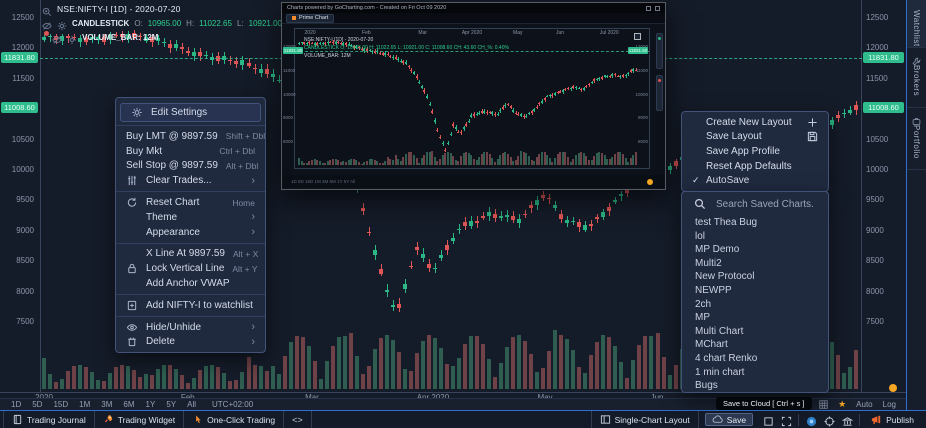 The image size is (926, 428). I want to click on menu-item-edit-settings: Edit Settings, so click(190, 112).